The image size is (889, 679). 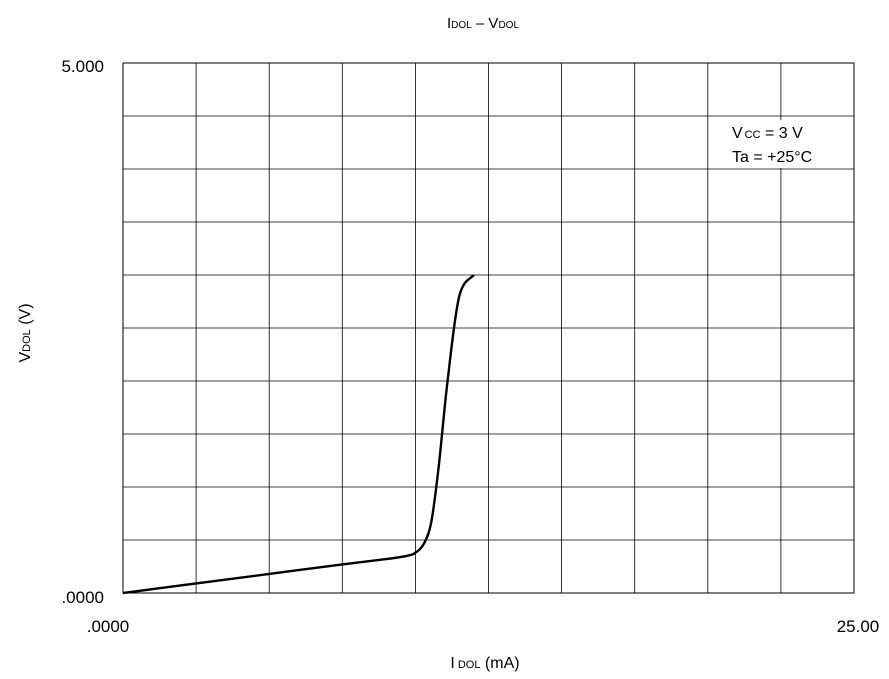 I want to click on x-axis-label: I DOL (mA), so click(x=484, y=663).